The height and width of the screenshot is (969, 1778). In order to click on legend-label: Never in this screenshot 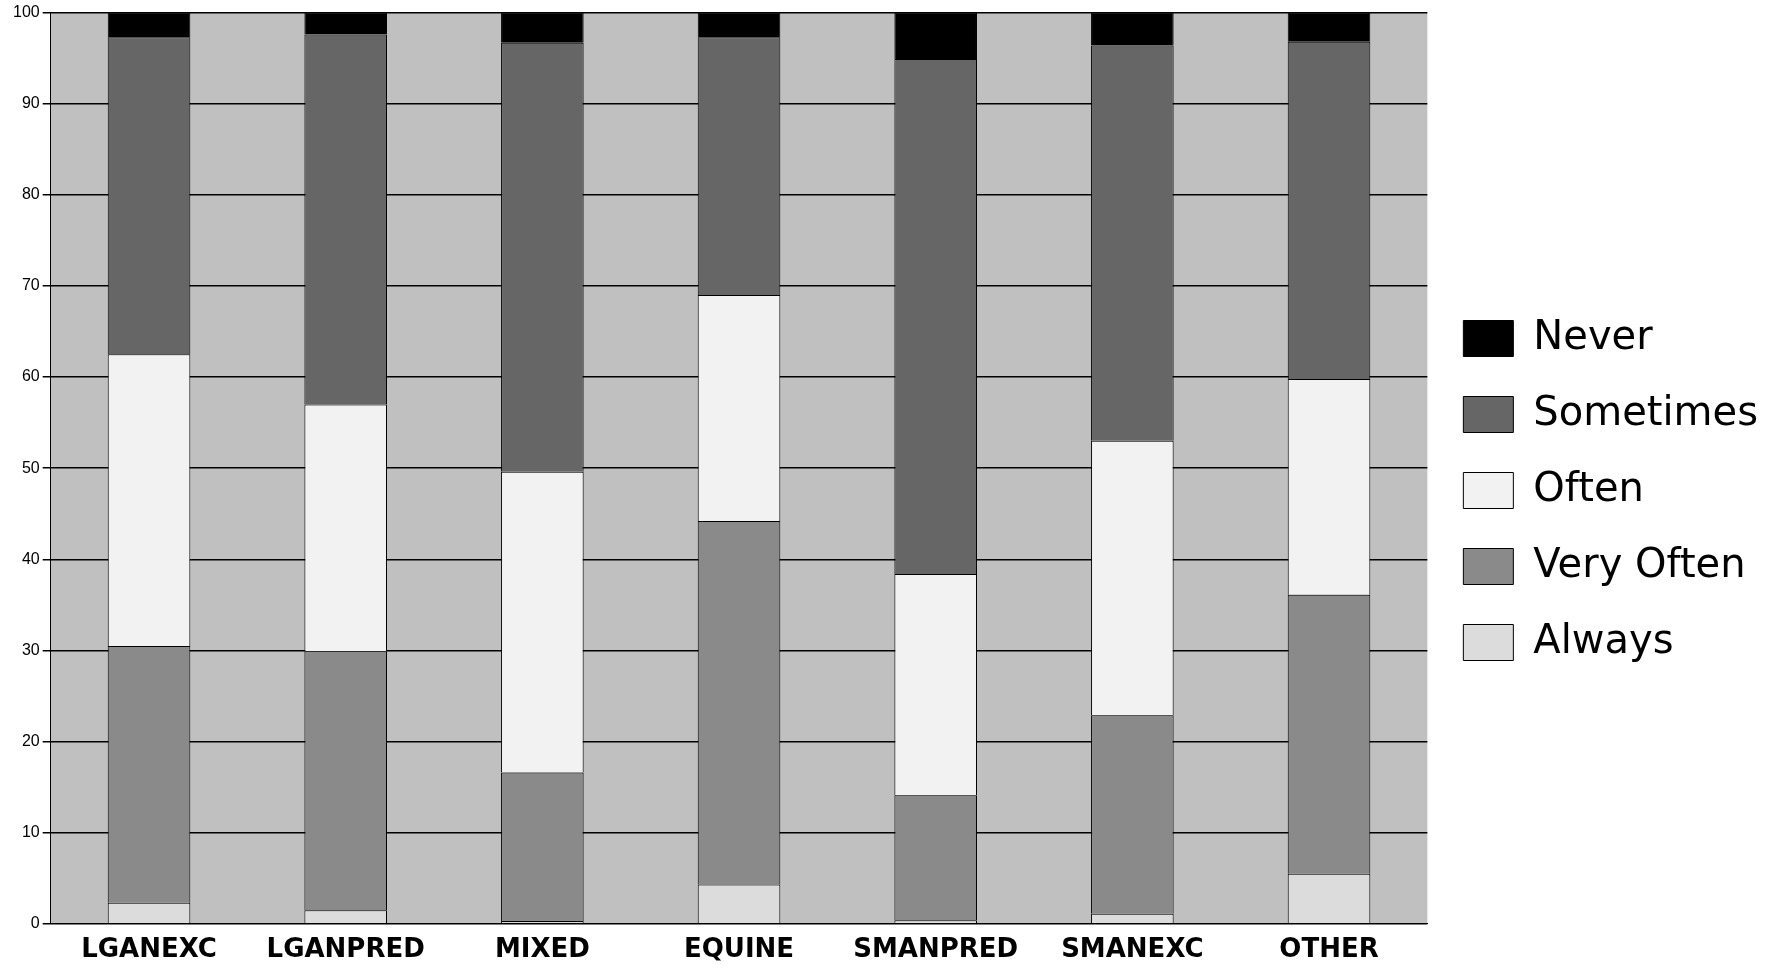, I will do `click(1593, 334)`.